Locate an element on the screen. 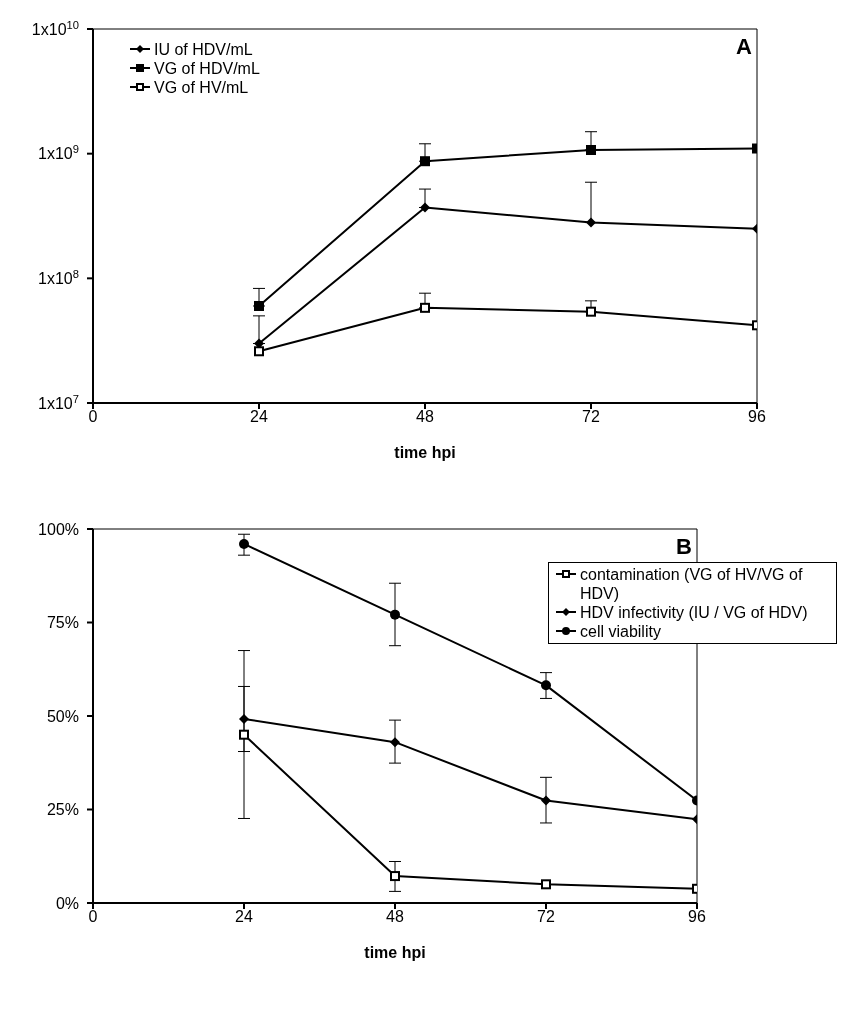 The image size is (865, 1032). legend-label: VG of HDV/mL is located at coordinates (207, 68).